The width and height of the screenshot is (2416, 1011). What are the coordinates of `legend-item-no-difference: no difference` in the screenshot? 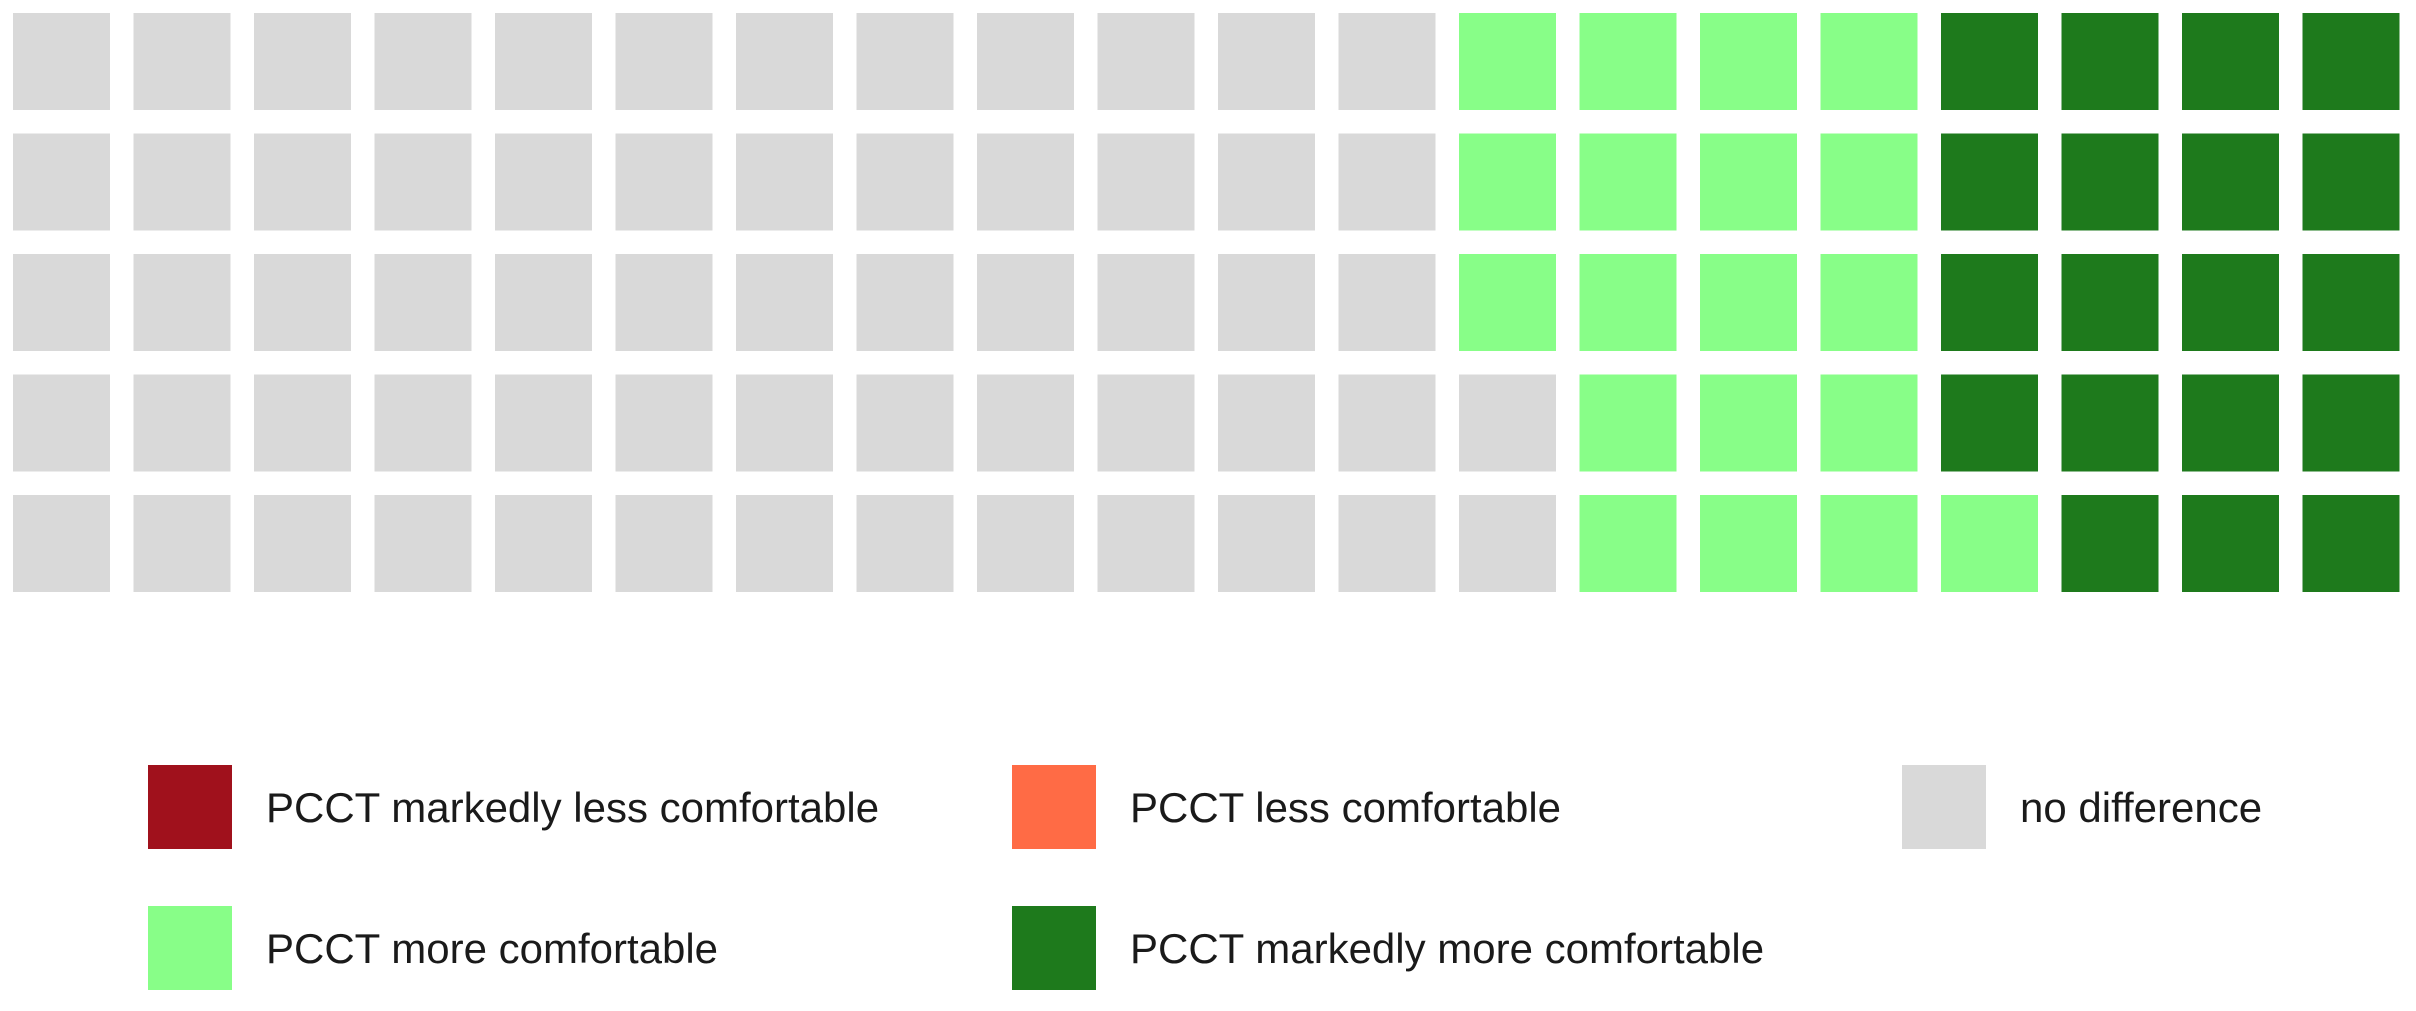 It's located at (2082, 807).